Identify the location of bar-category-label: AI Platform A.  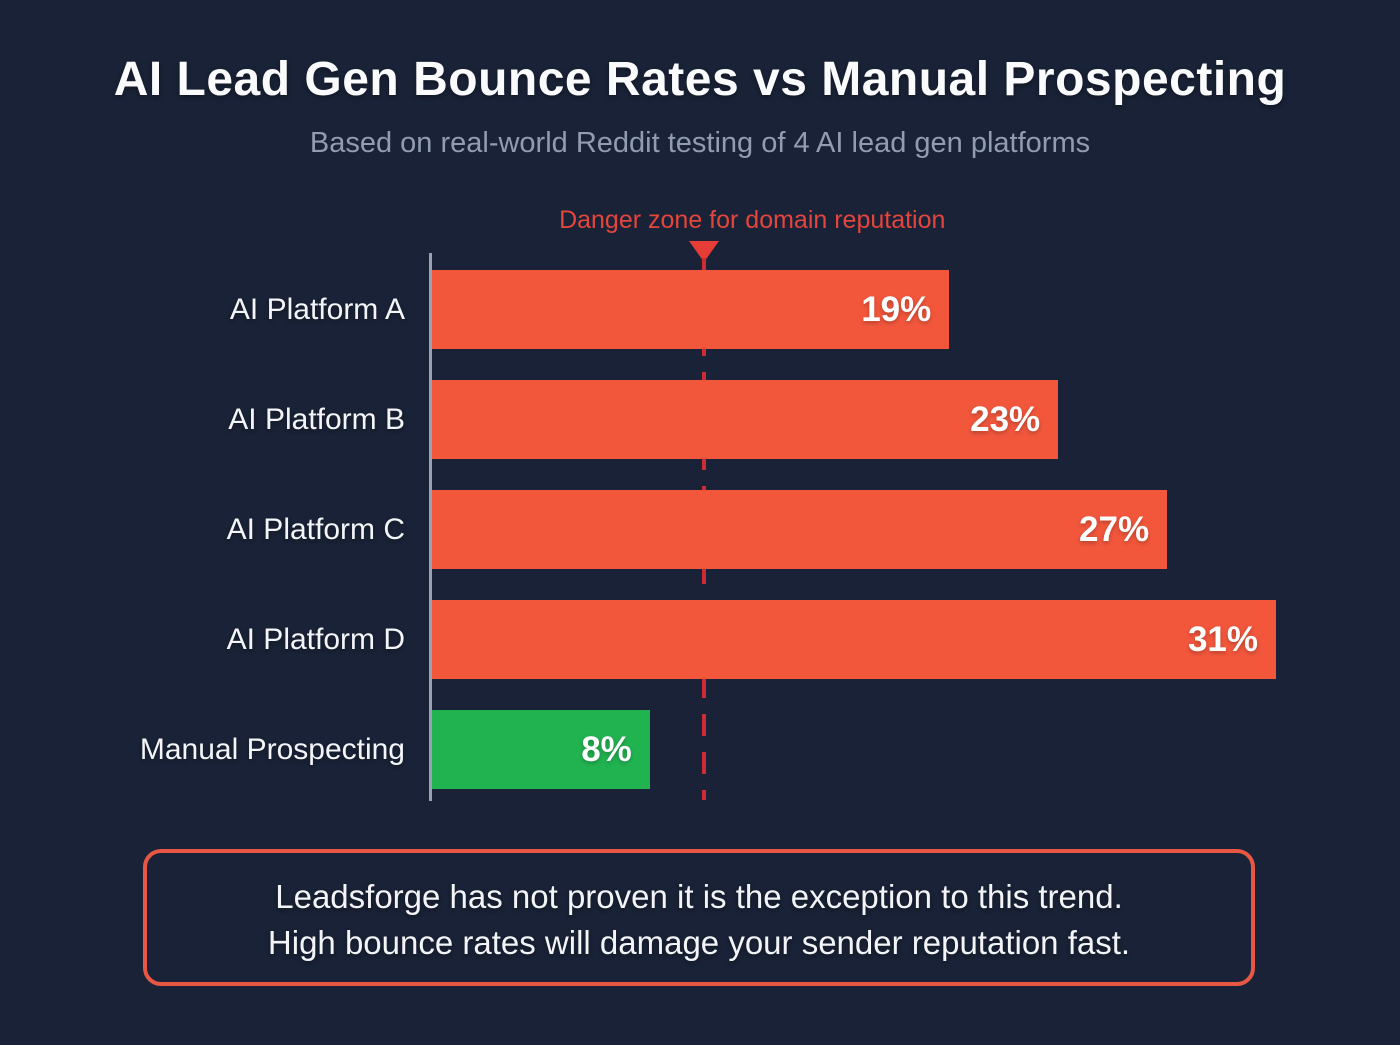
(317, 309).